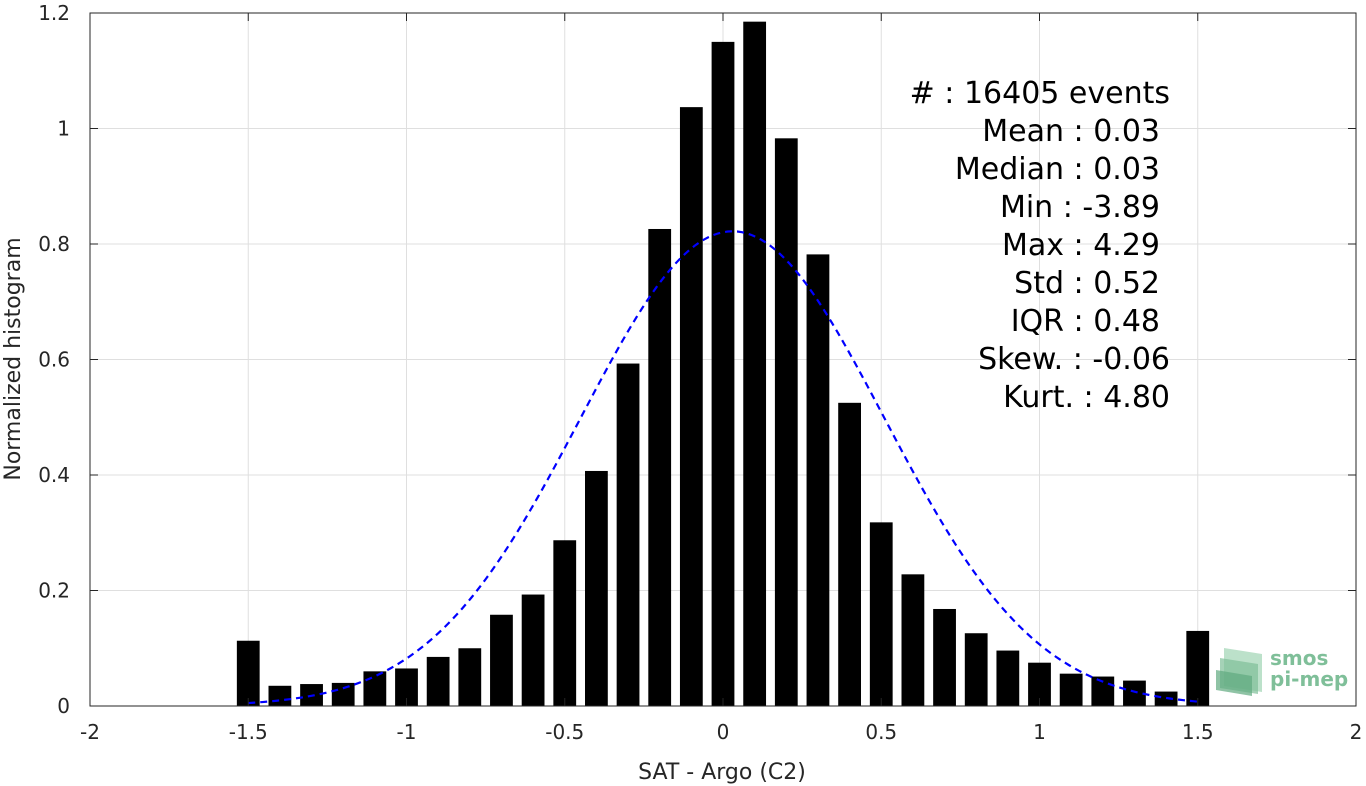 The width and height of the screenshot is (1366, 786). What do you see at coordinates (90, 732) in the screenshot?
I see `x-tick-label: -2` at bounding box center [90, 732].